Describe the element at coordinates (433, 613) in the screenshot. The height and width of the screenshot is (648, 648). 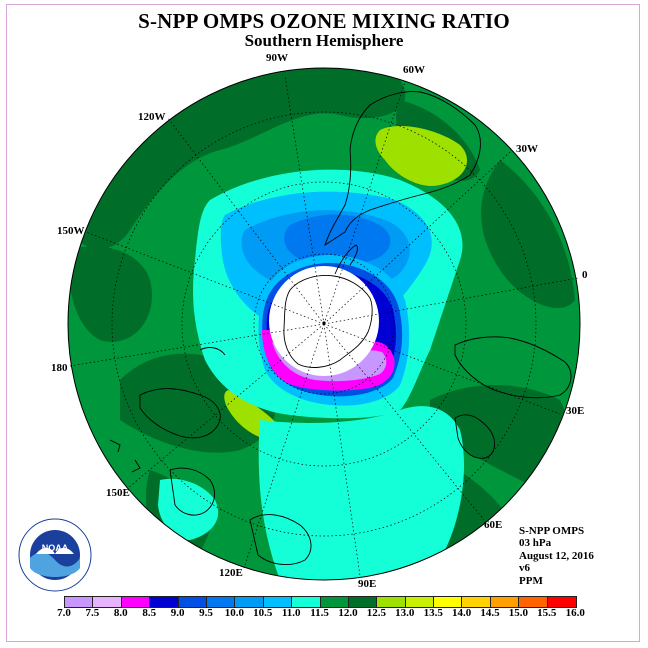
I see `colorbar-tick-label: 13.5` at that location.